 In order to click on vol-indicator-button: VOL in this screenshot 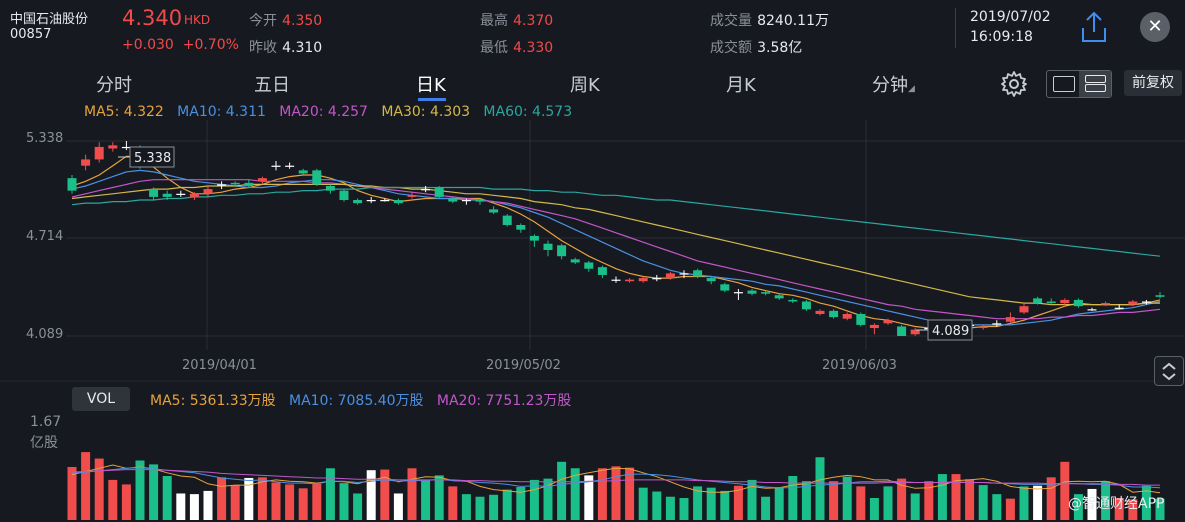, I will do `click(101, 399)`.